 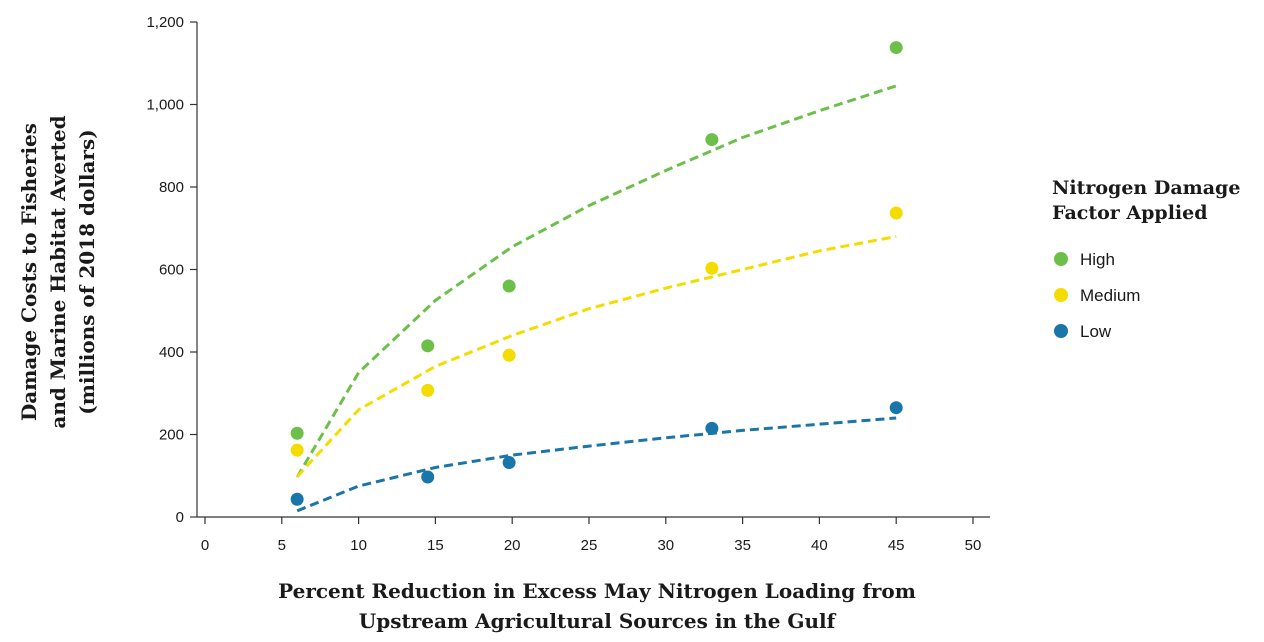 I want to click on x-tick-label: 20, so click(x=512, y=545).